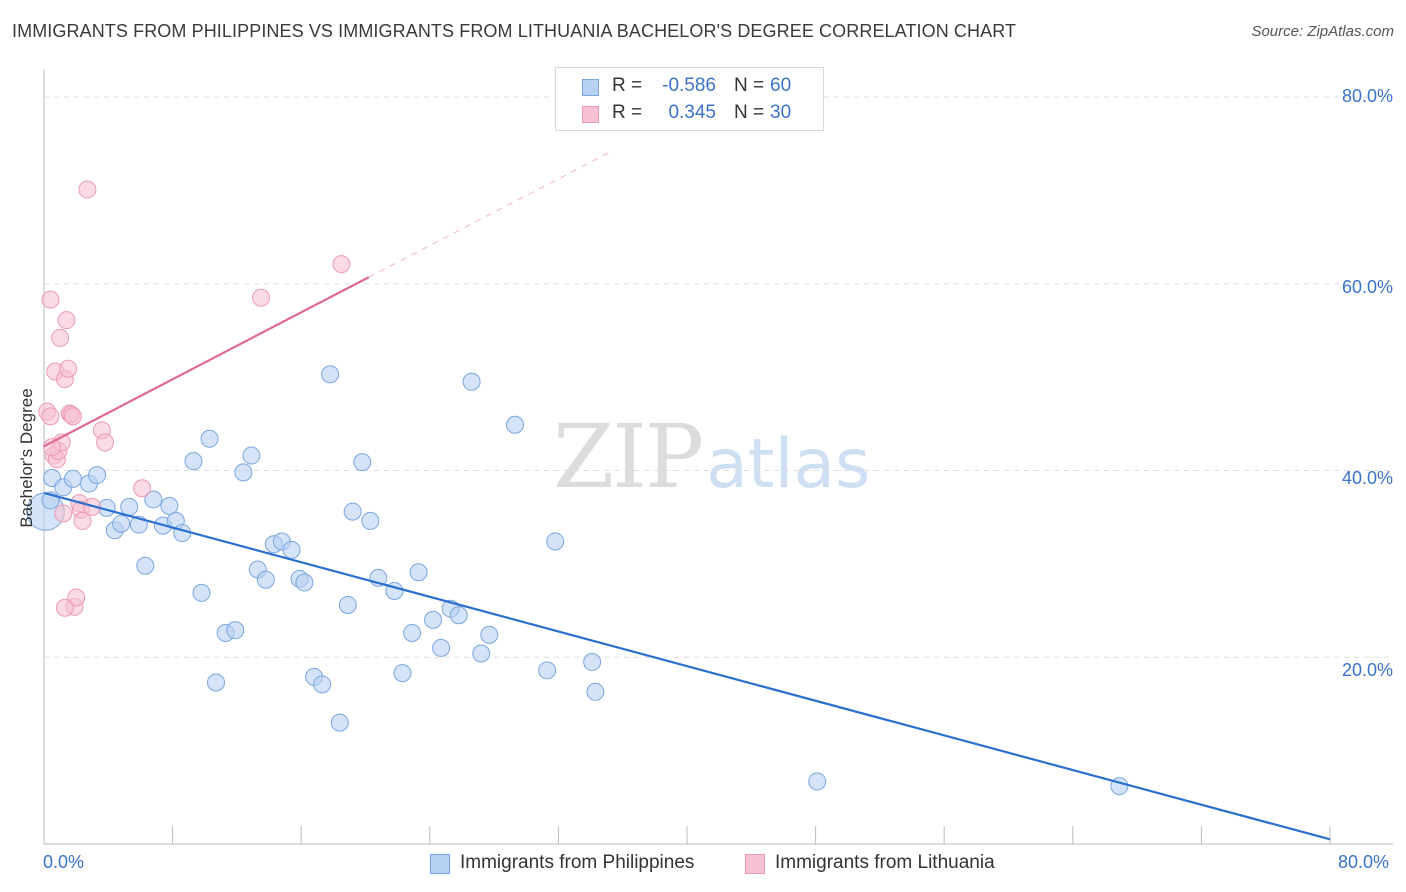 Image resolution: width=1406 pixels, height=892 pixels. What do you see at coordinates (781, 112) in the screenshot?
I see `n-value: 30` at bounding box center [781, 112].